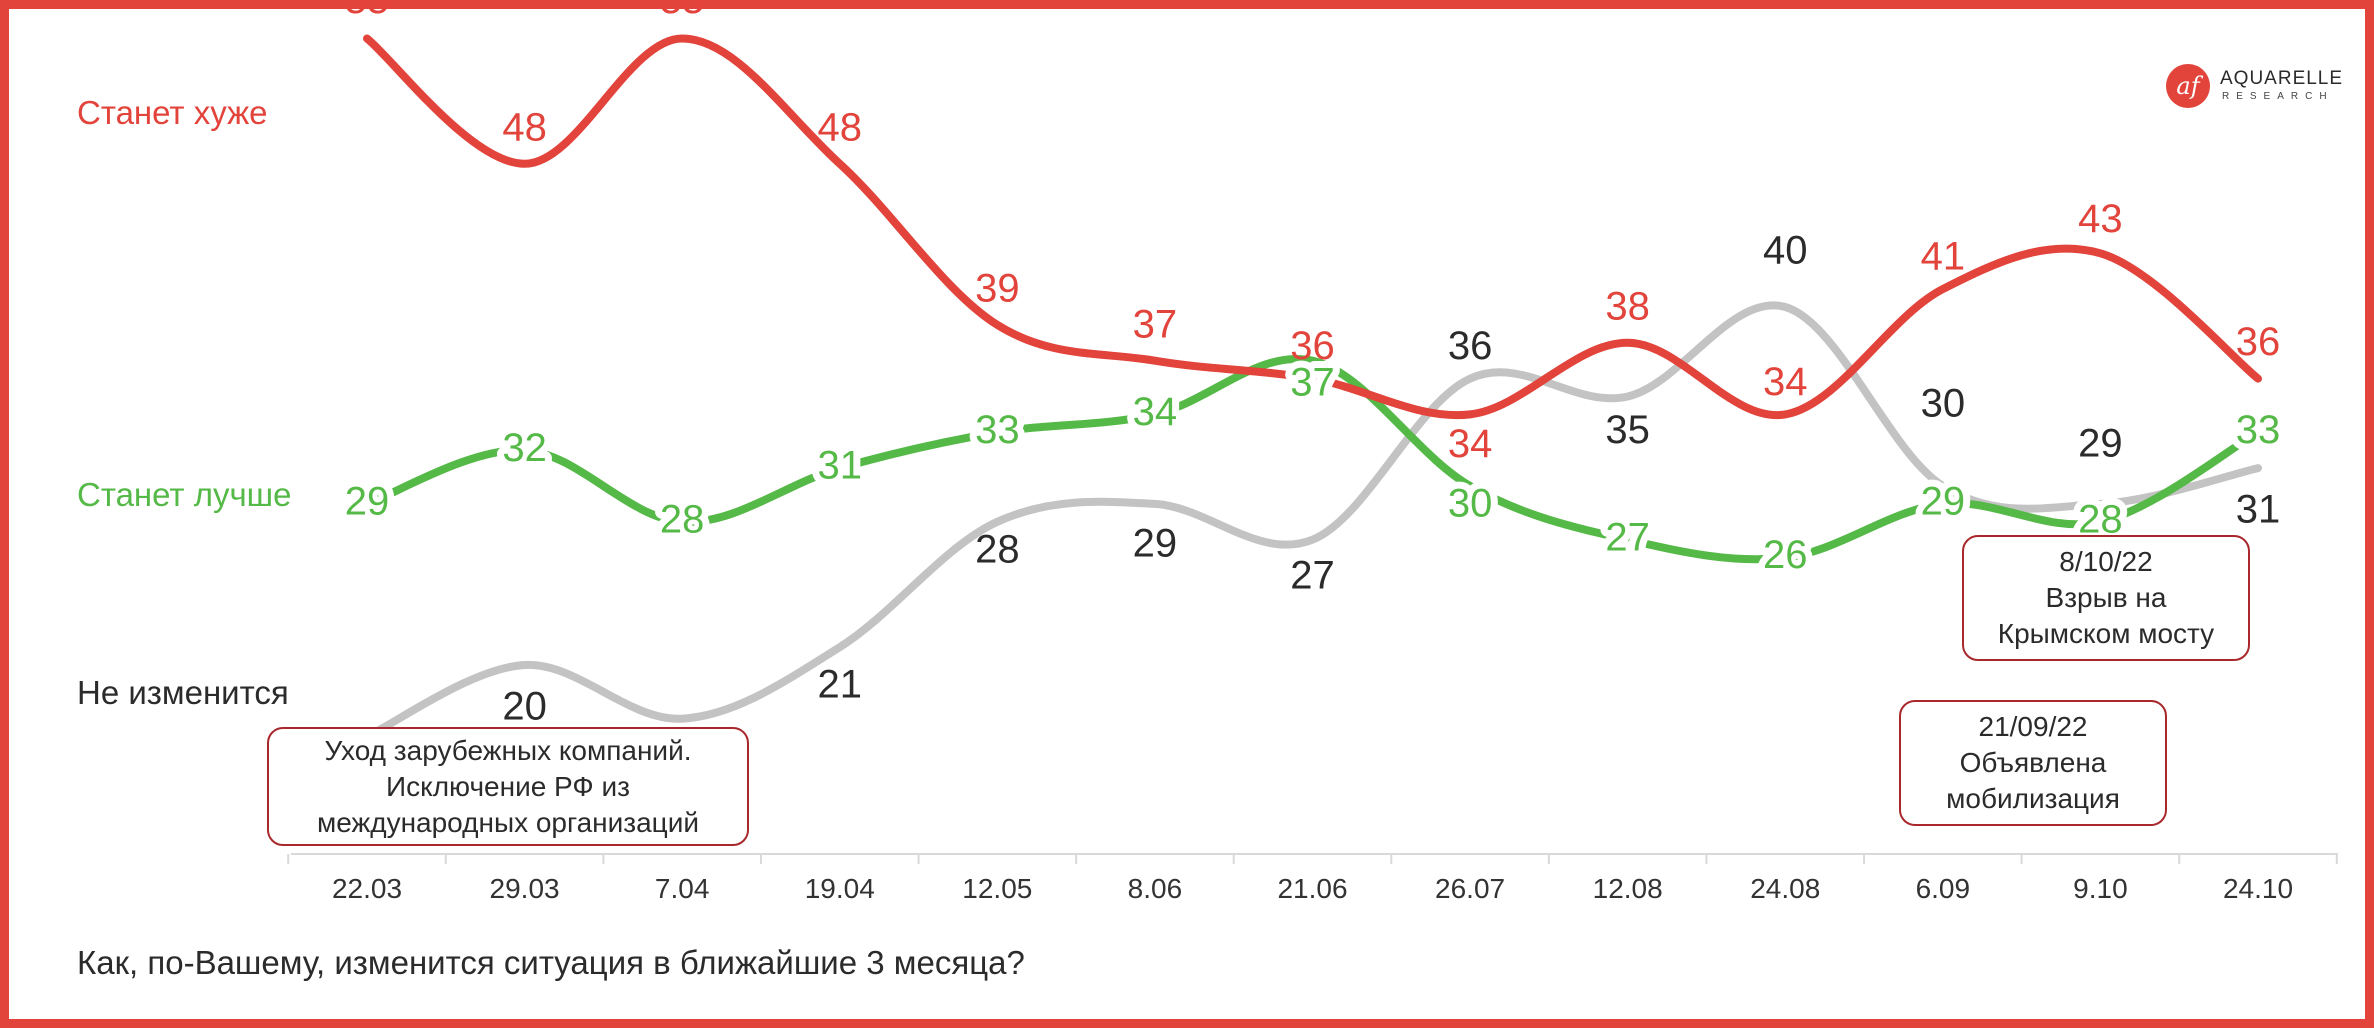 The image size is (2374, 1028). Describe the element at coordinates (1627, 430) in the screenshot. I see `data-label: 35` at that location.